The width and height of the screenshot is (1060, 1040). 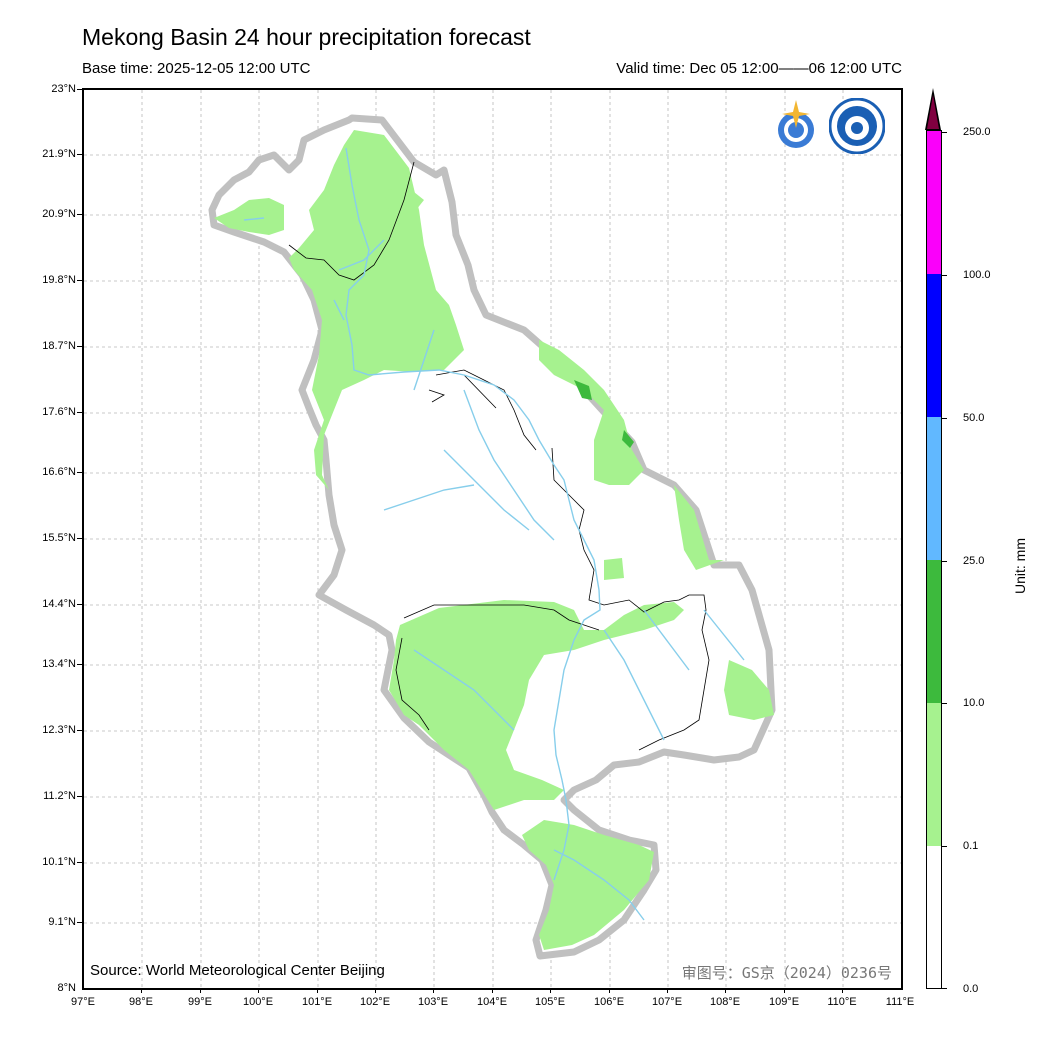 What do you see at coordinates (63, 89) in the screenshot?
I see `lat-label: 23°N` at bounding box center [63, 89].